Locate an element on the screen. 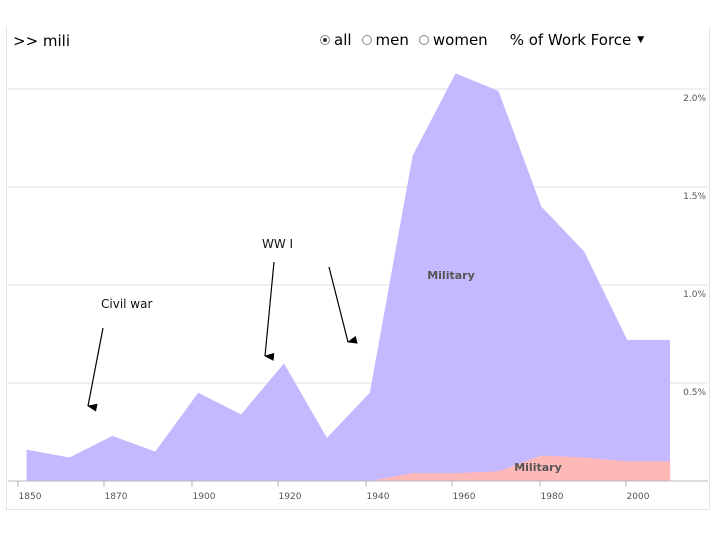 The width and height of the screenshot is (720, 540). x-tick-label: 2000 is located at coordinates (638, 497).